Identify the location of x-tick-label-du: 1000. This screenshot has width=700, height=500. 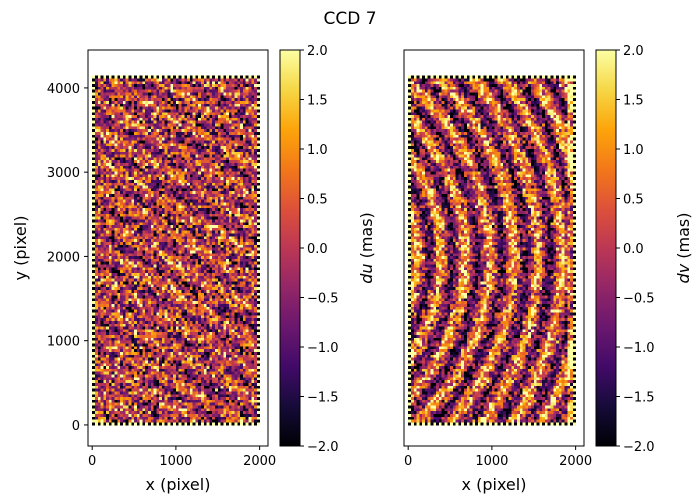
(175, 461).